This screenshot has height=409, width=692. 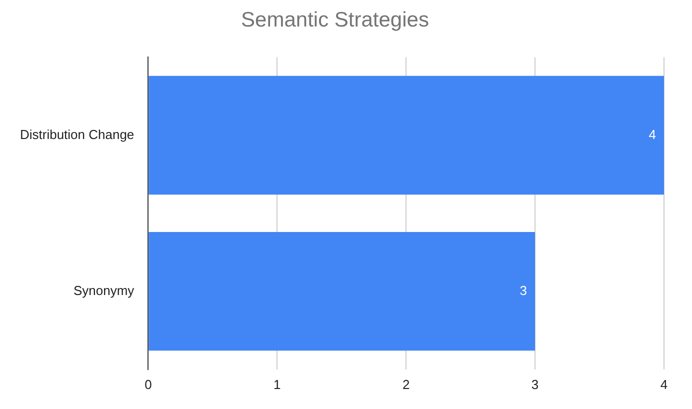 What do you see at coordinates (104, 290) in the screenshot?
I see `y-tick-label: Synonymy` at bounding box center [104, 290].